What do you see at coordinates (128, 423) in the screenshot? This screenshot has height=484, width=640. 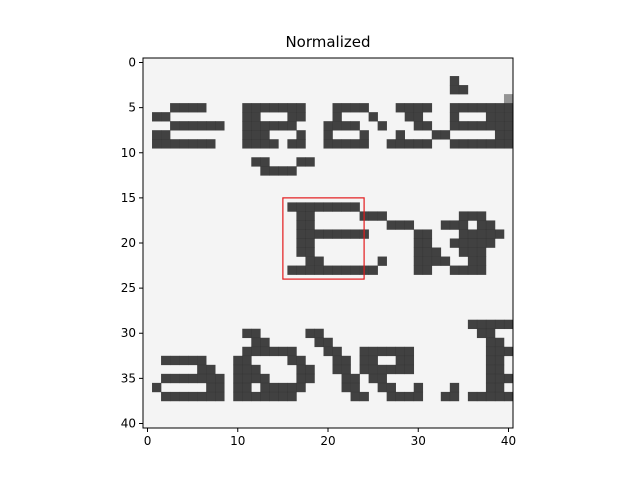 I see `y-tick-label: 40` at bounding box center [128, 423].